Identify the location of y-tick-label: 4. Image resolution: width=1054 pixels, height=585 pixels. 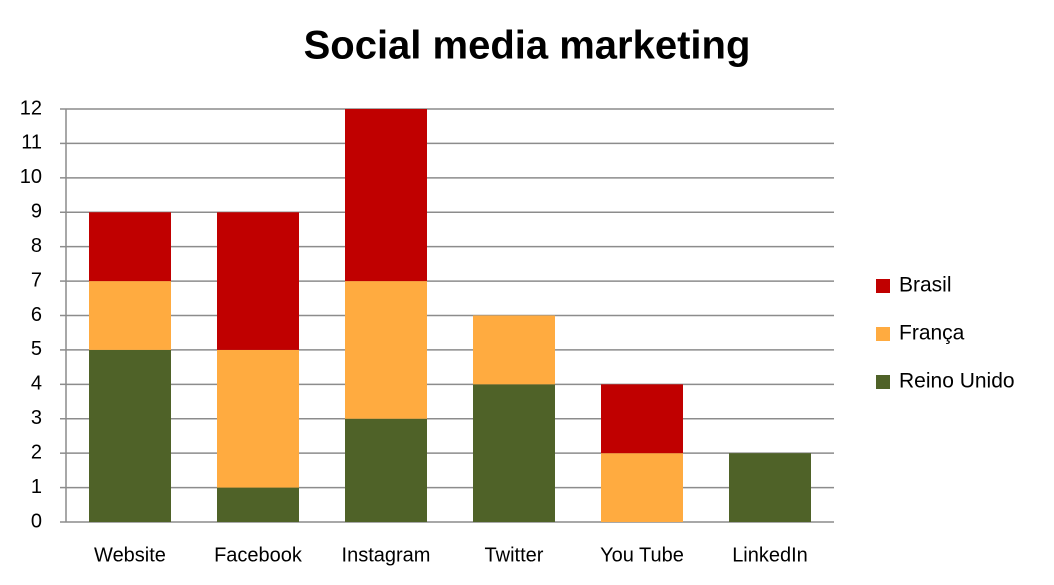
(36, 384).